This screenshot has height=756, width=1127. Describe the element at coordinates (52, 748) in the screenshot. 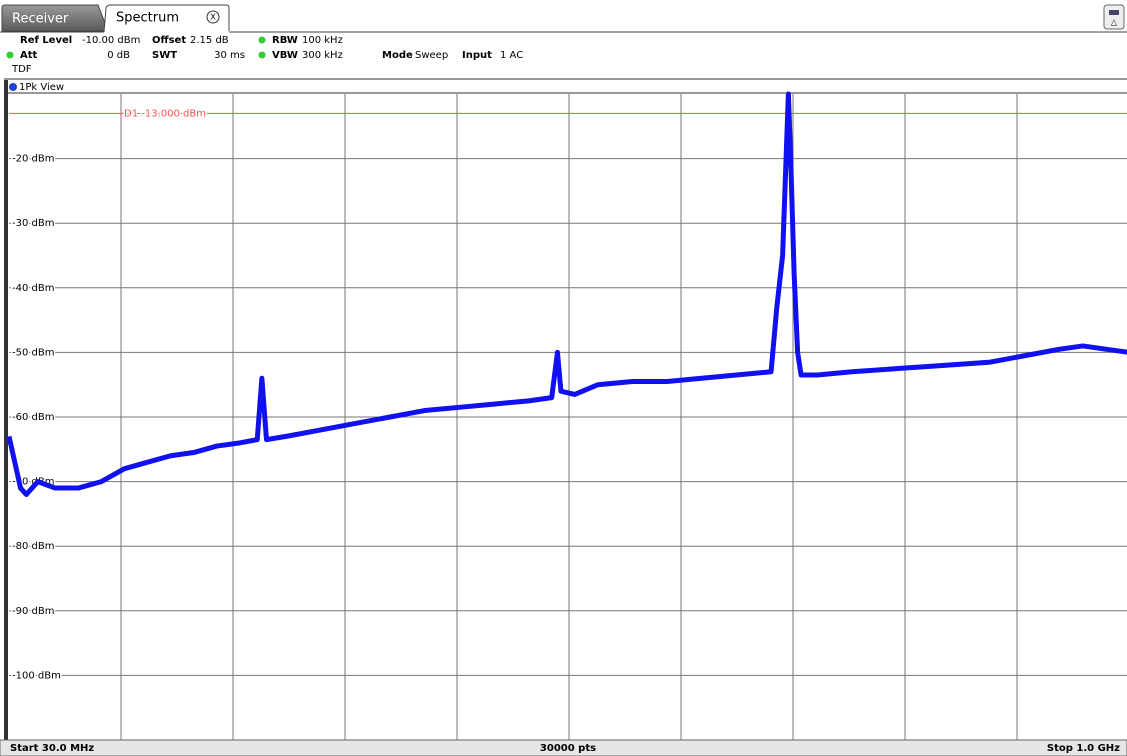

I see `footer-start: Start 30.0 MHz` at that location.